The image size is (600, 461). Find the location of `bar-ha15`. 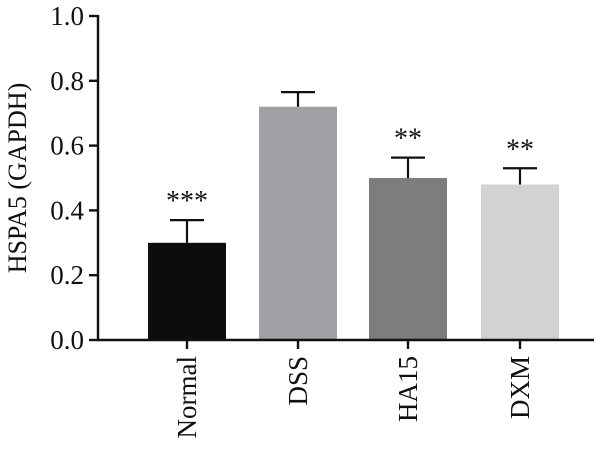

bar-ha15 is located at coordinates (408, 259).